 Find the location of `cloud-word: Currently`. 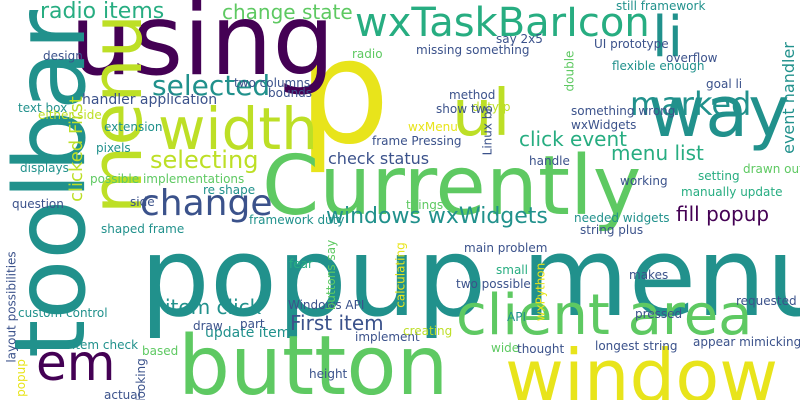

cloud-word: Currently is located at coordinates (452, 186).